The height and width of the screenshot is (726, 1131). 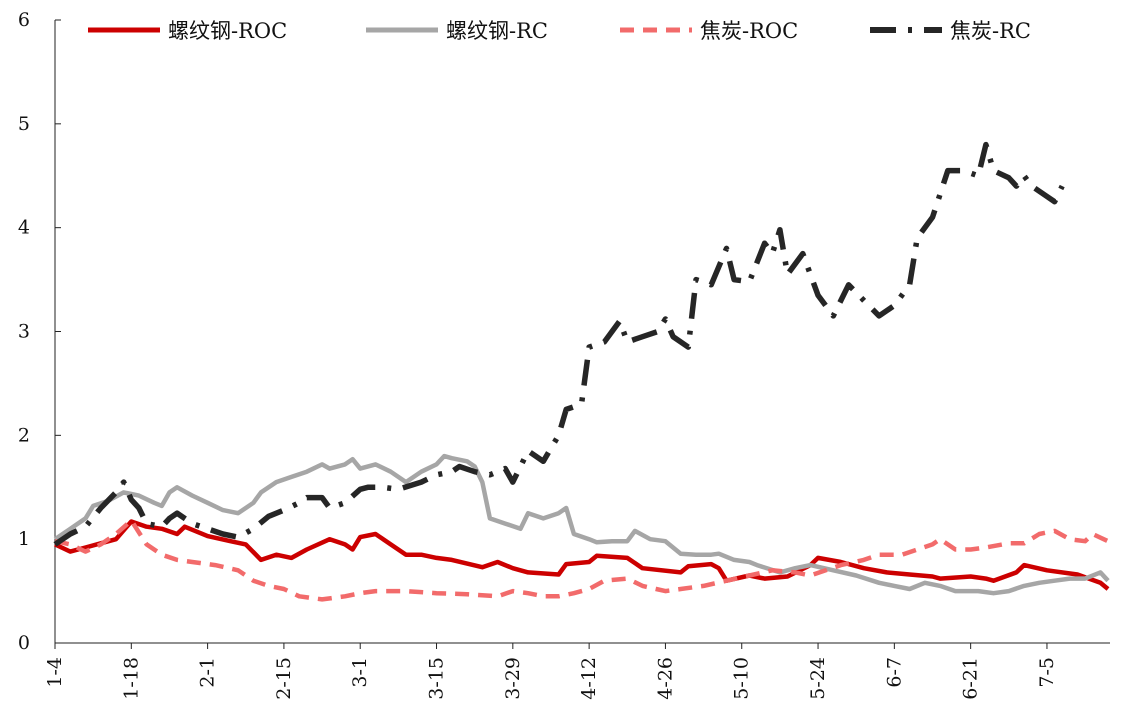 I want to click on x-tick-label: 4-12, so click(x=589, y=678).